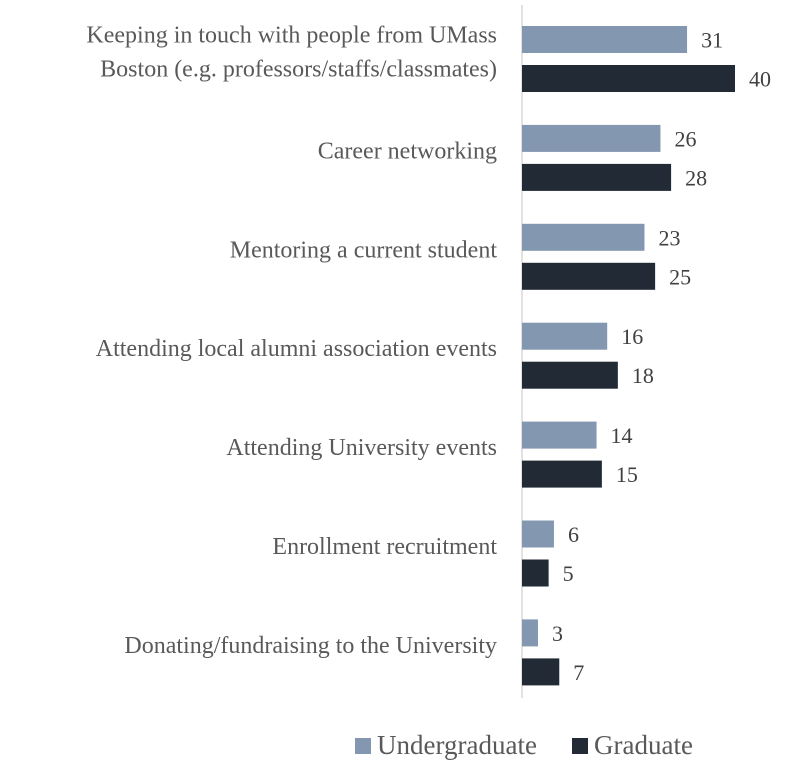  I want to click on legend: Undergraduate Graduate, so click(524, 745).